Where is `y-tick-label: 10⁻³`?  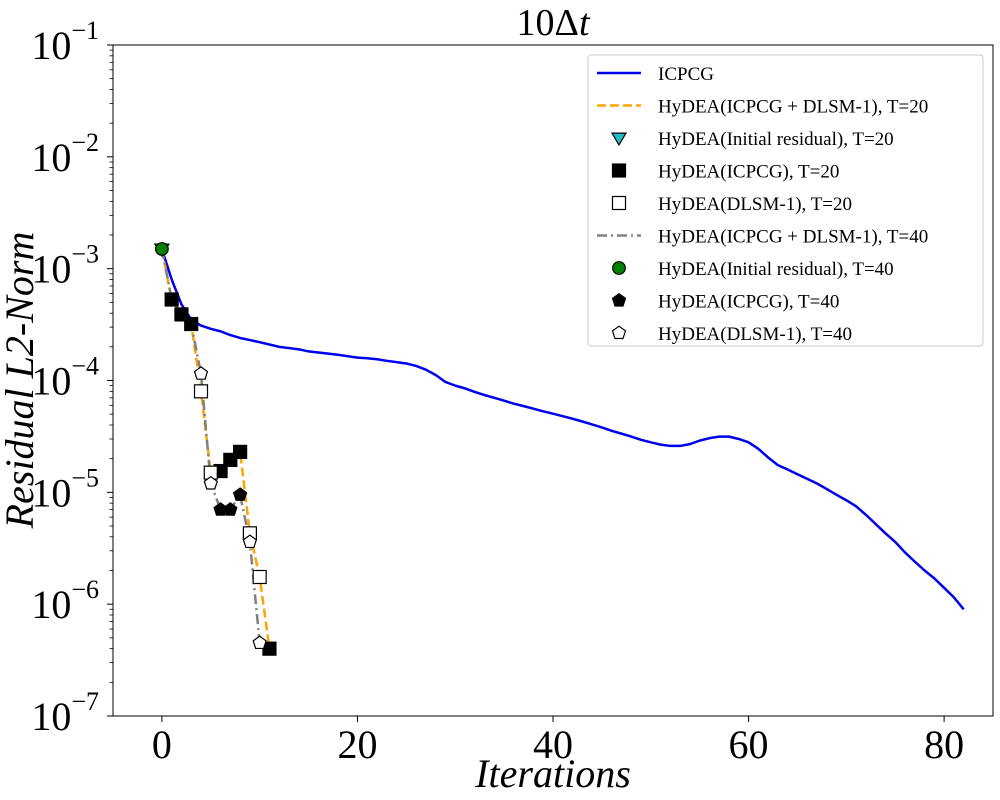
y-tick-label: 10⁻³ is located at coordinates (65, 266).